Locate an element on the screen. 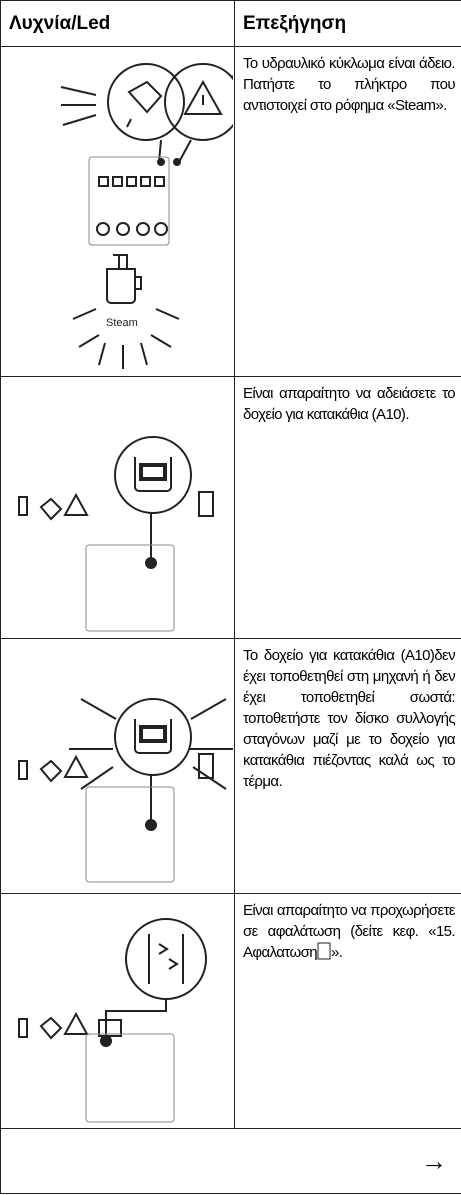  header-cell: Λυχνία/Led is located at coordinates (117, 23).